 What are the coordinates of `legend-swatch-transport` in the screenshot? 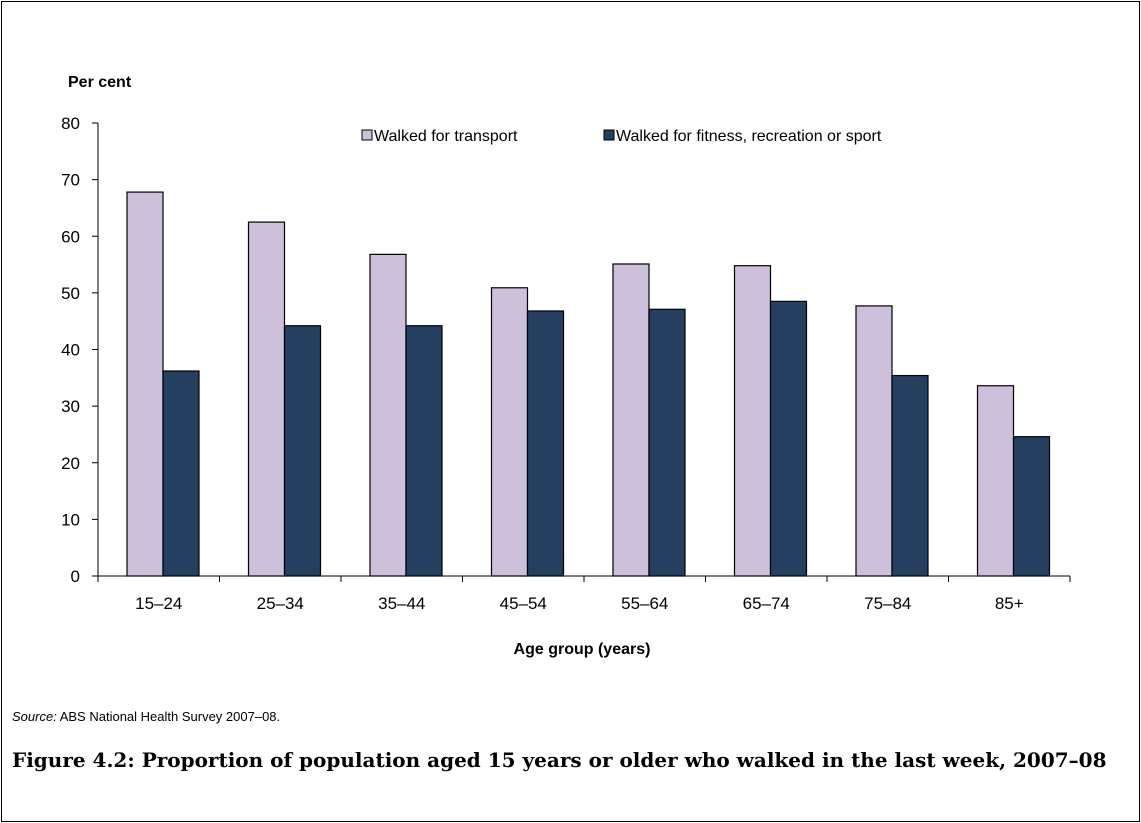 It's located at (367, 135).